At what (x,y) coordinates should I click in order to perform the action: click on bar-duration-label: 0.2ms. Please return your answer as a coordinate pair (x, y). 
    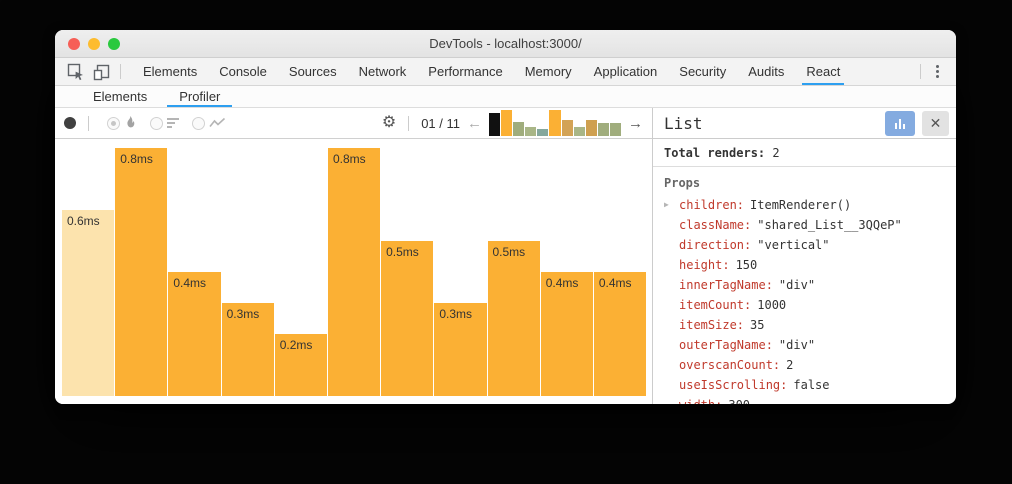
    Looking at the image, I should click on (296, 345).